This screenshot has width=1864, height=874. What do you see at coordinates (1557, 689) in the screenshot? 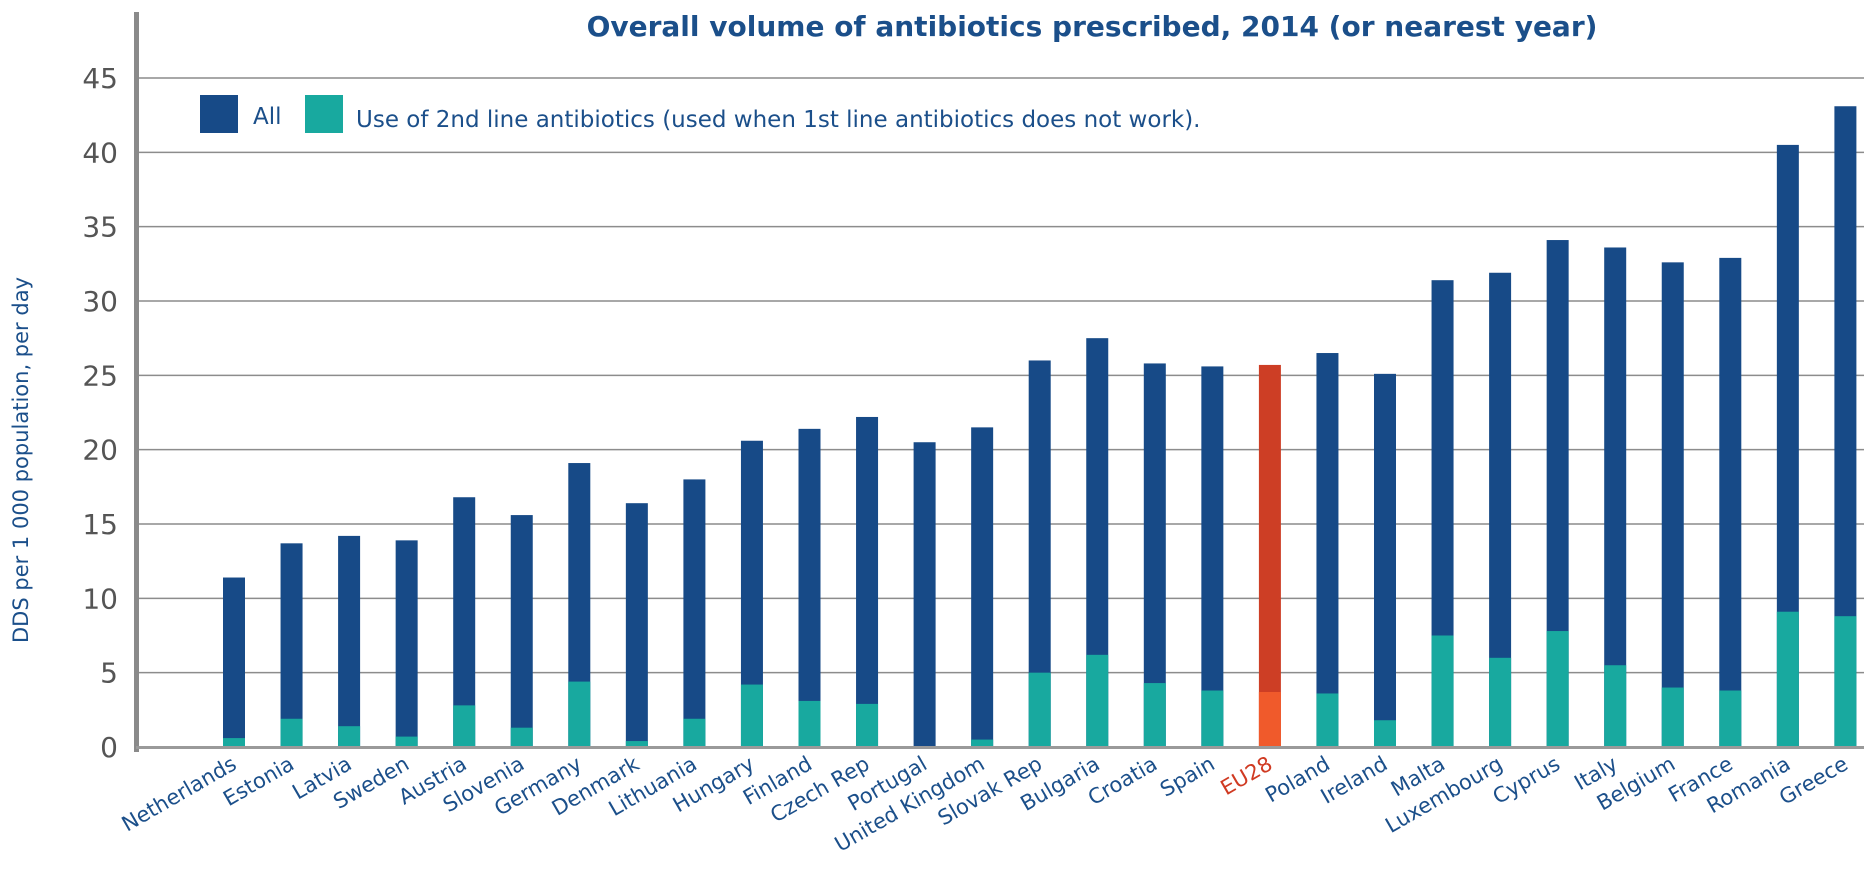
I see `bar-2nd-line-cyprus` at bounding box center [1557, 689].